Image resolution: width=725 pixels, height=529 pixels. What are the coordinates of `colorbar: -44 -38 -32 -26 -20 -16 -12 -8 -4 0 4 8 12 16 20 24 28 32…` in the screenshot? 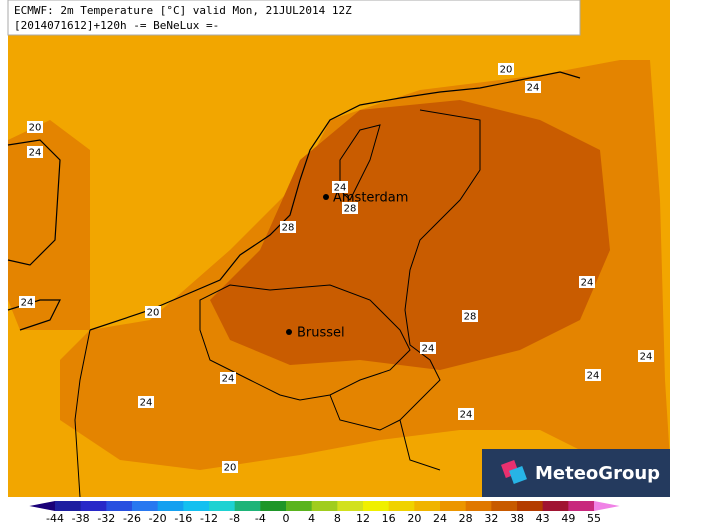 It's located at (324, 513).